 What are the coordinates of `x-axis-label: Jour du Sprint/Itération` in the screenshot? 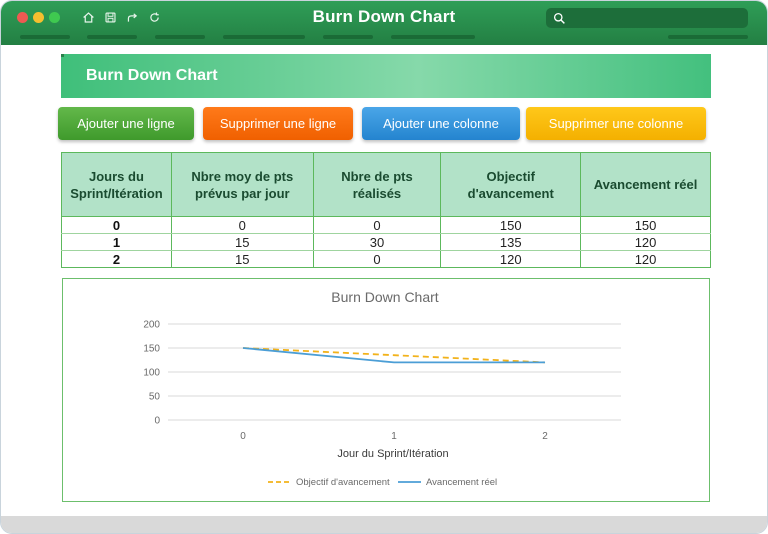 It's located at (392, 454).